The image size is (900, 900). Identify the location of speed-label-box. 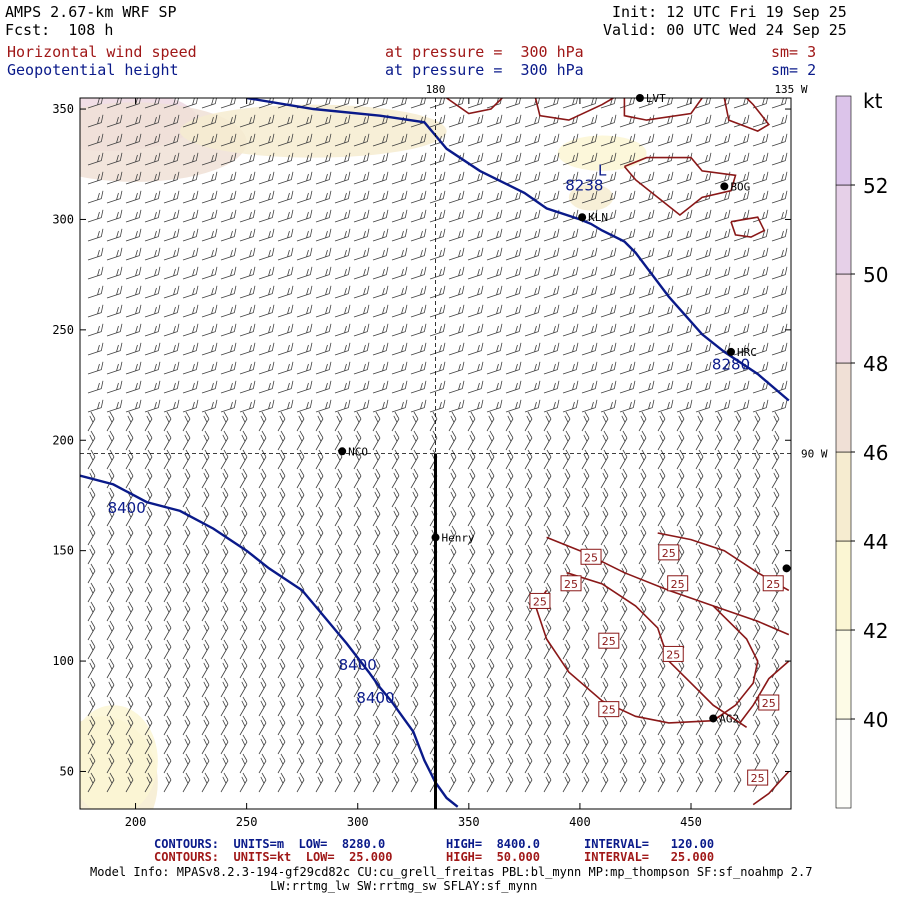
(669, 552).